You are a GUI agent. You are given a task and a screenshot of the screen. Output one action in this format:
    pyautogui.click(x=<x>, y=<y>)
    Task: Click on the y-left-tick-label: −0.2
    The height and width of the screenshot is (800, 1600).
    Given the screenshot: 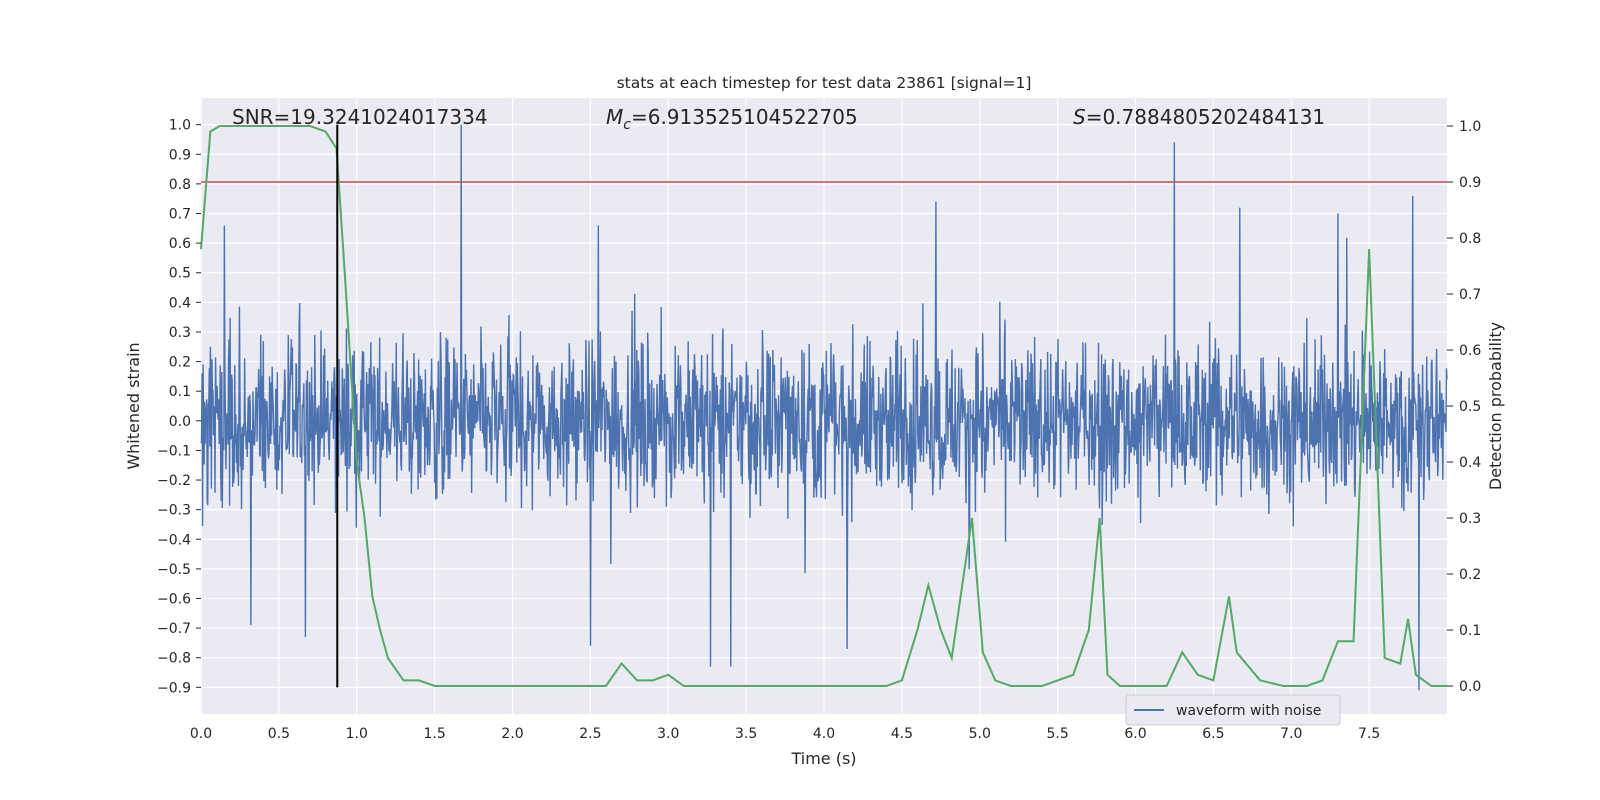 What is the action you would take?
    pyautogui.click(x=174, y=481)
    